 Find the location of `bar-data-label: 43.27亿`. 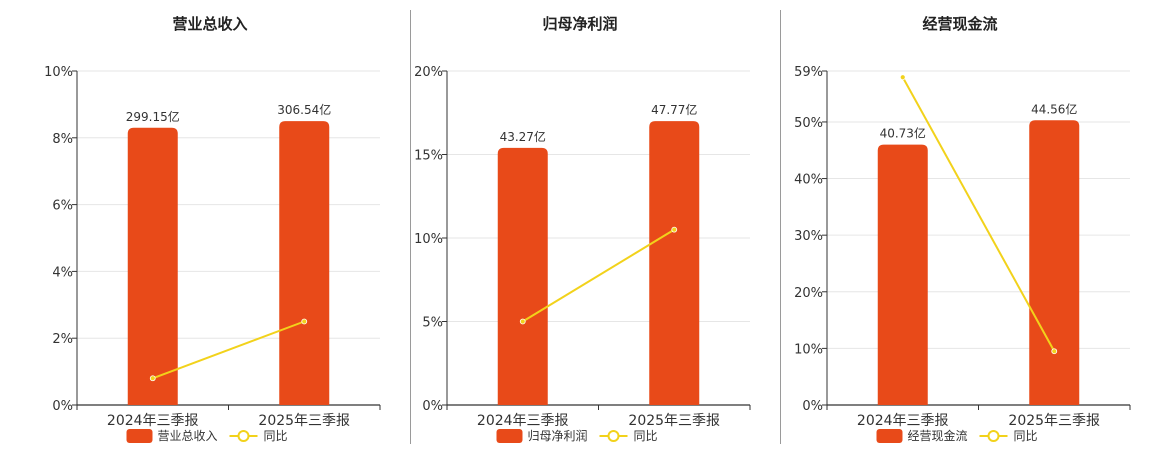

bar-data-label: 43.27亿 is located at coordinates (523, 136).